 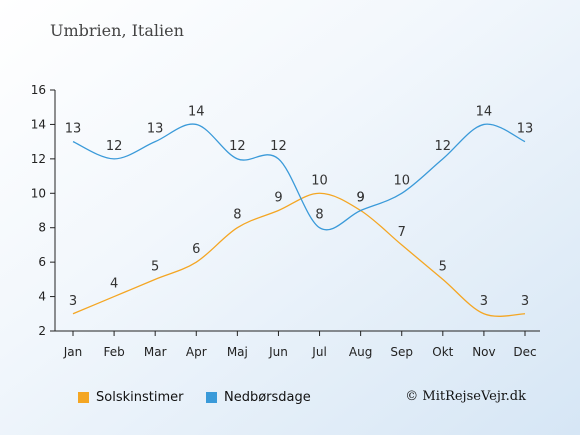 What do you see at coordinates (140, 397) in the screenshot?
I see `legend-label-solskinstimer: Solskinstimer` at bounding box center [140, 397].